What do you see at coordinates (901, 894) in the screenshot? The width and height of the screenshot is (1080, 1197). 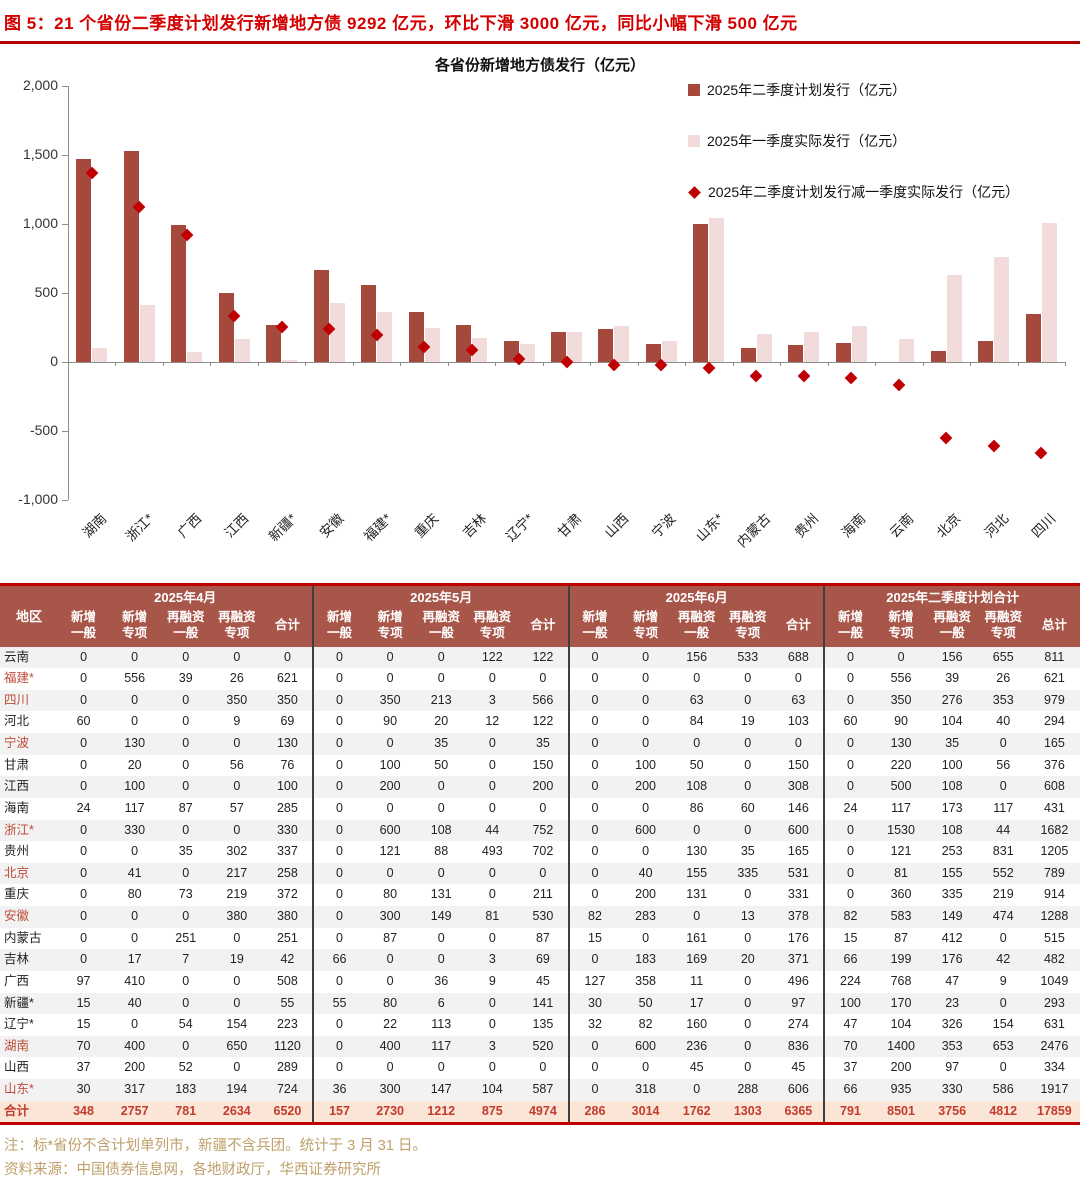 I see `value-cell: 360` at bounding box center [901, 894].